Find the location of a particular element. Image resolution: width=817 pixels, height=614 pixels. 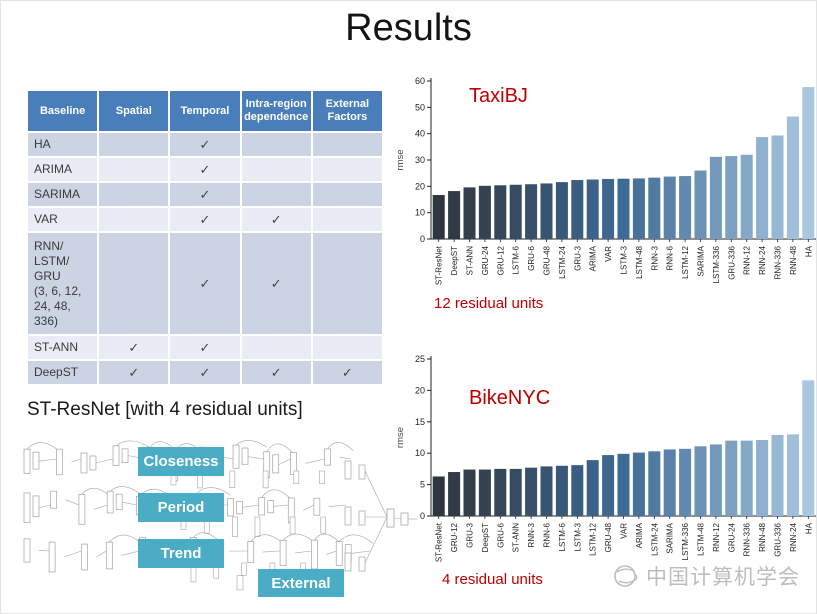

svg-text: GRU-3 is located at coordinates (470, 534).